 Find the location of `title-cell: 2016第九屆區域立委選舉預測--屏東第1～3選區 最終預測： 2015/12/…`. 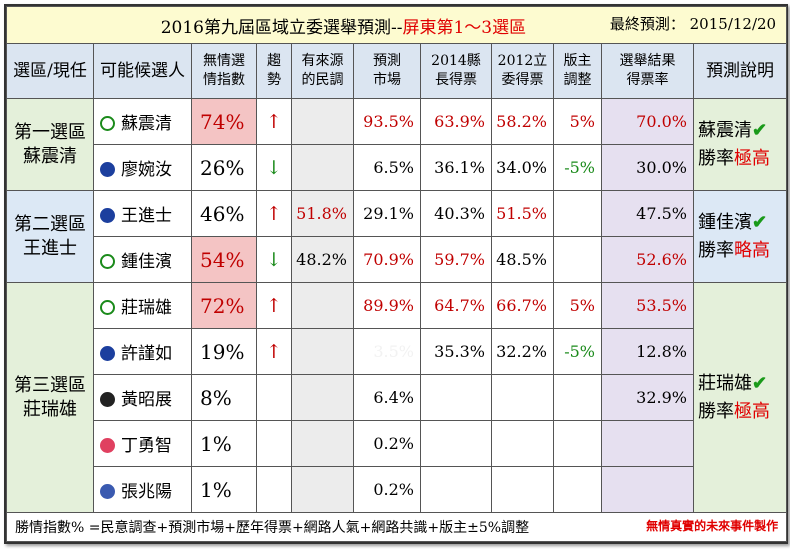

title-cell: 2016第九屆區域立委選舉預測--屏東第1～3選區 最終預測： 2015/12/… is located at coordinates (396, 25).